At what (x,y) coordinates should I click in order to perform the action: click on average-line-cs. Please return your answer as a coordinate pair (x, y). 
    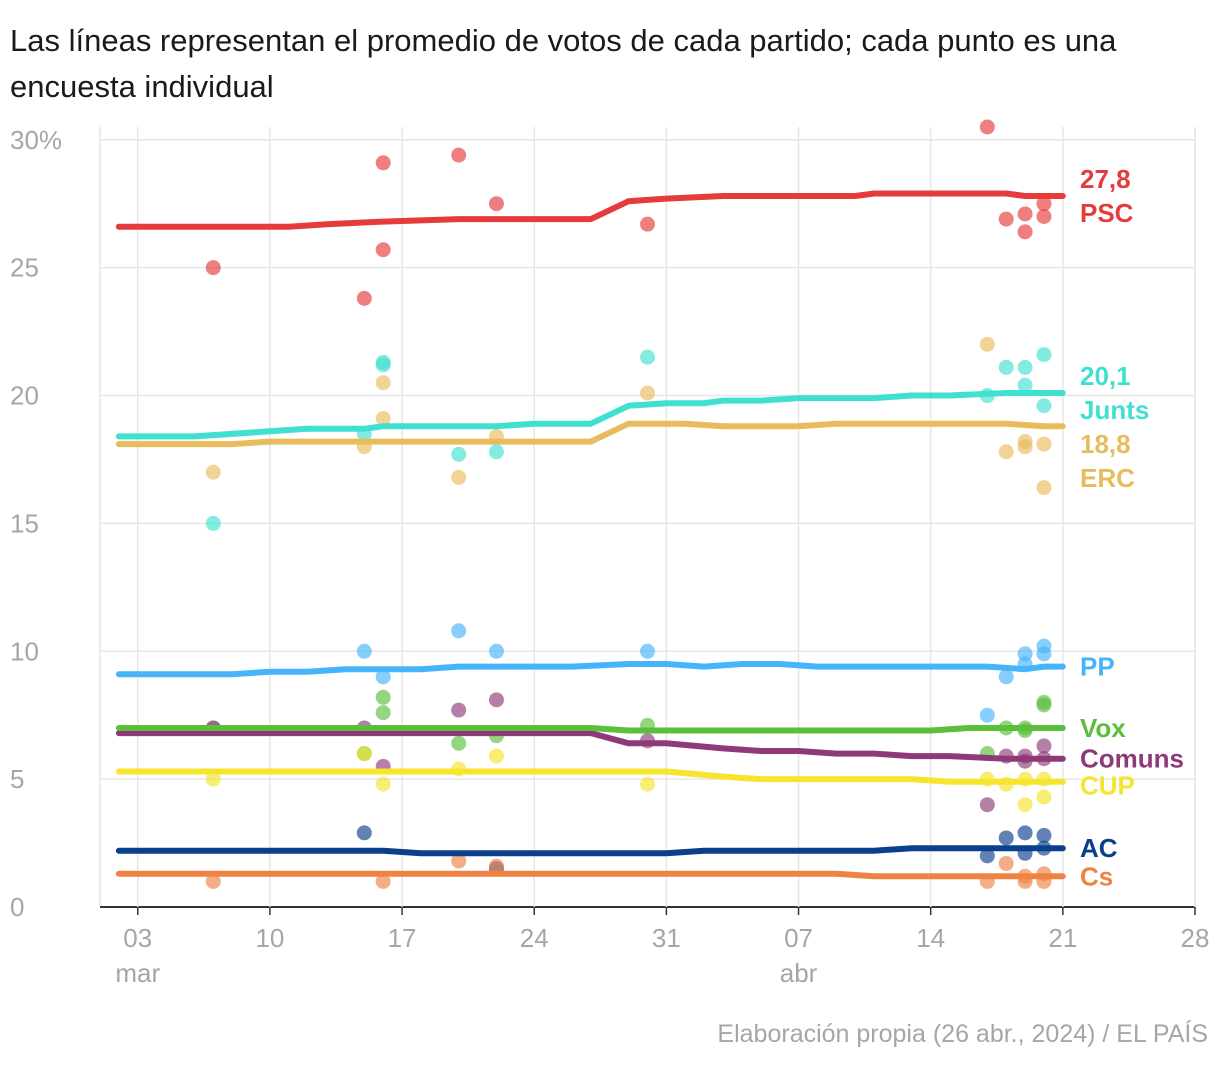
    Looking at the image, I should click on (590, 875).